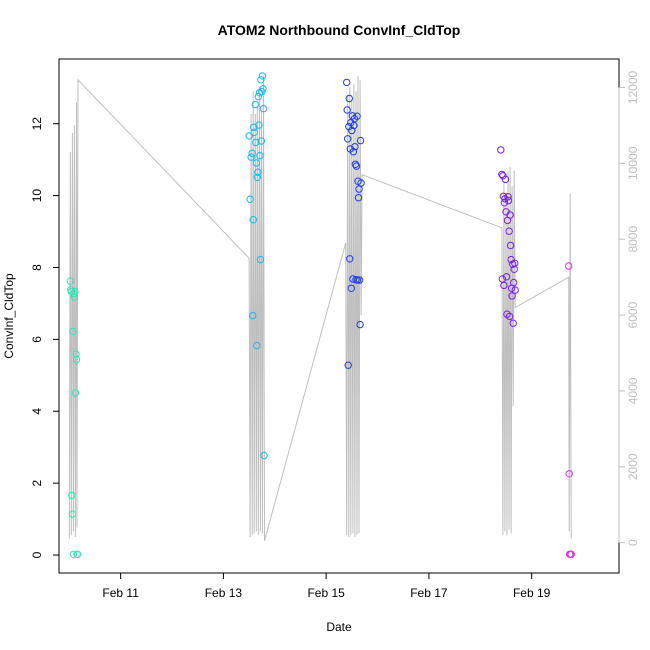 This screenshot has width=650, height=650. Describe the element at coordinates (339, 30) in the screenshot. I see `chart-title: ATOM2 Northbound ConvInf_CldTop` at that location.